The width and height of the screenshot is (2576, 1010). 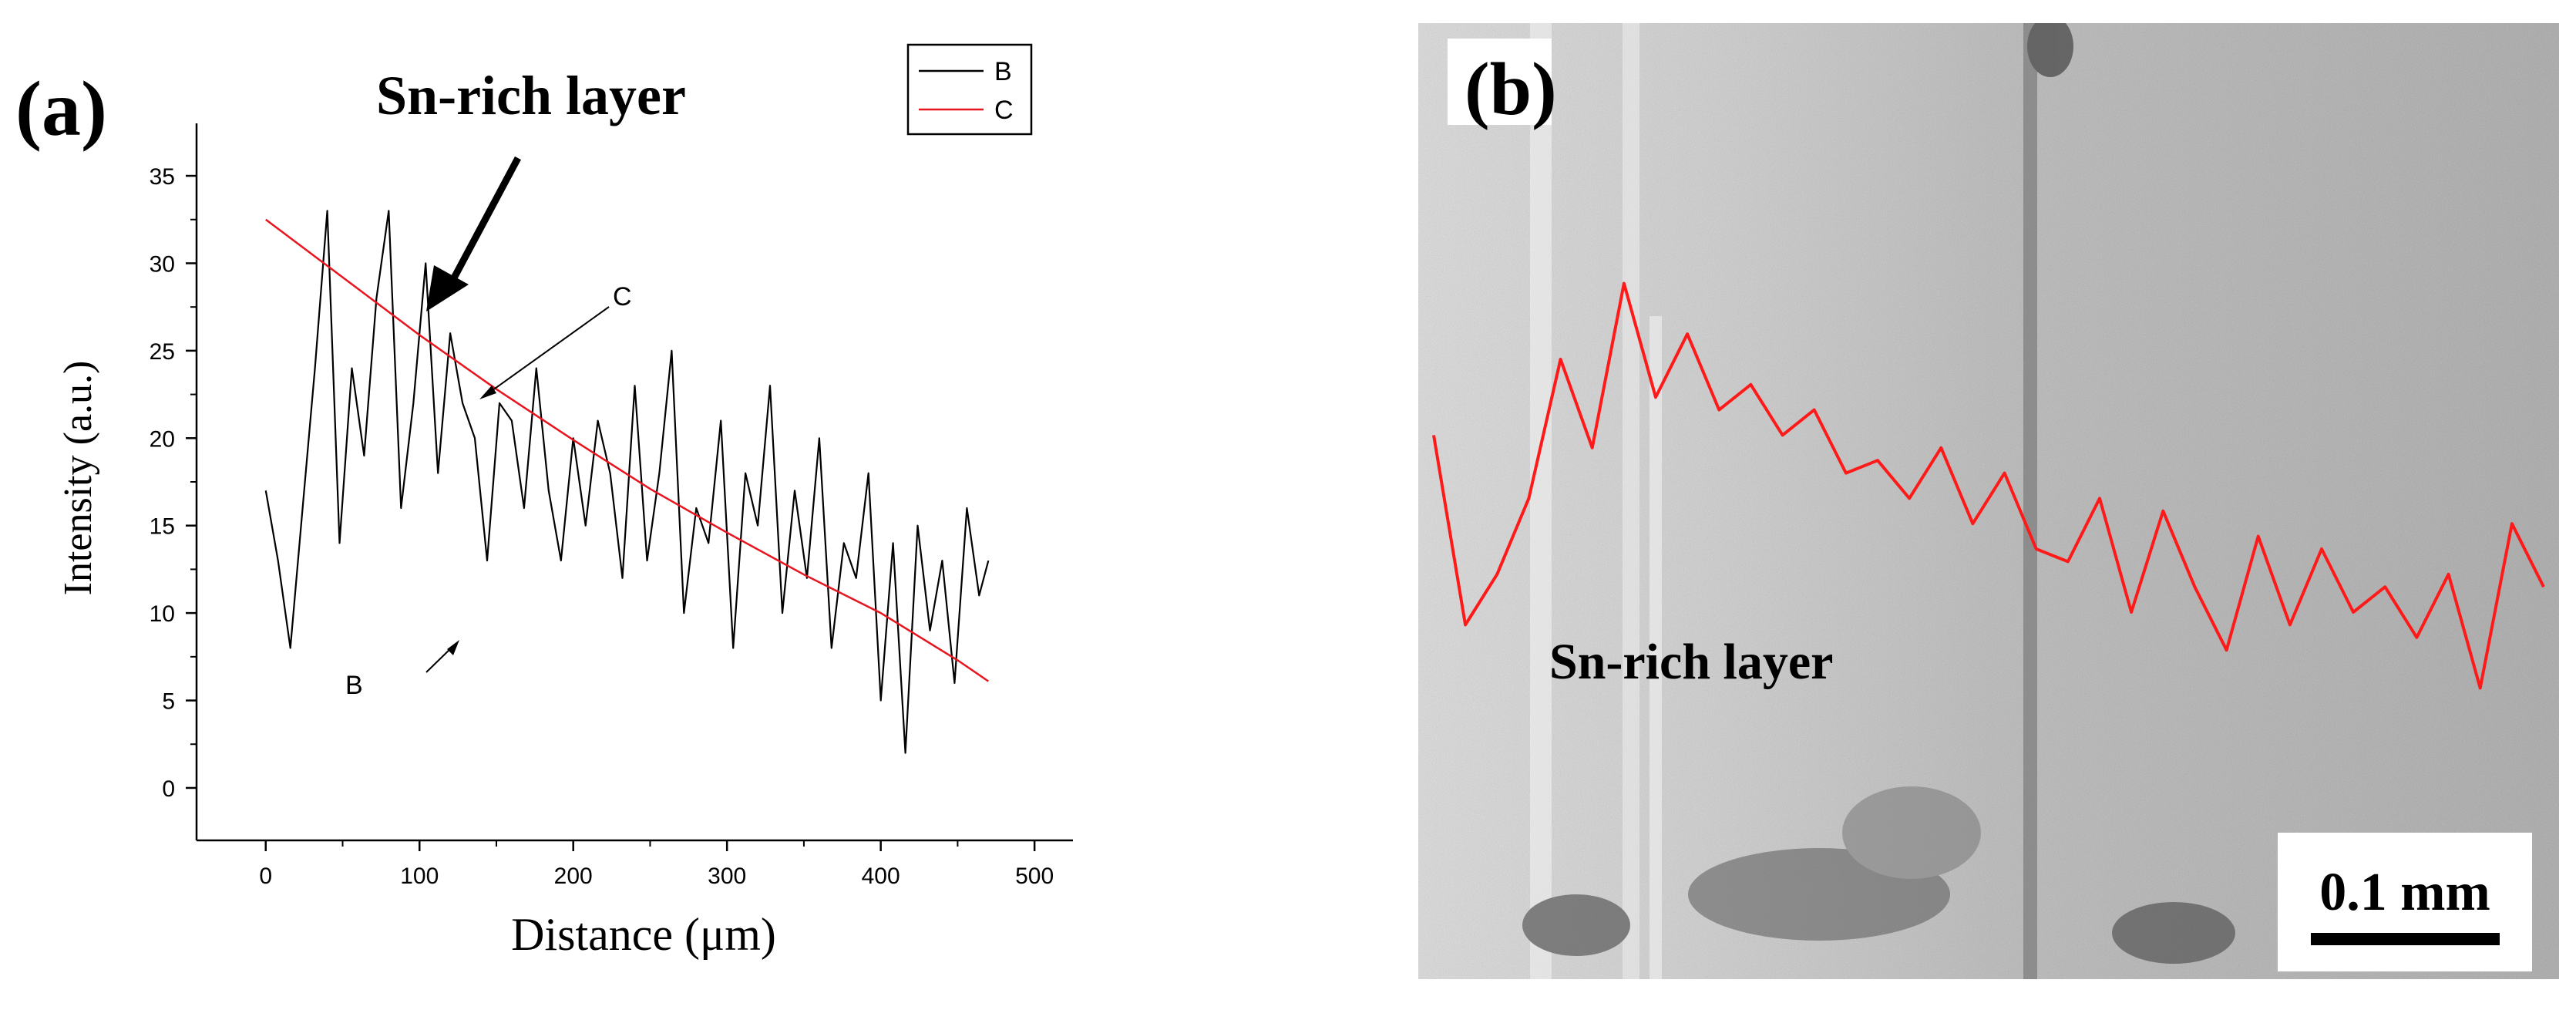 What do you see at coordinates (354, 685) in the screenshot?
I see `callout-b-label: B` at bounding box center [354, 685].